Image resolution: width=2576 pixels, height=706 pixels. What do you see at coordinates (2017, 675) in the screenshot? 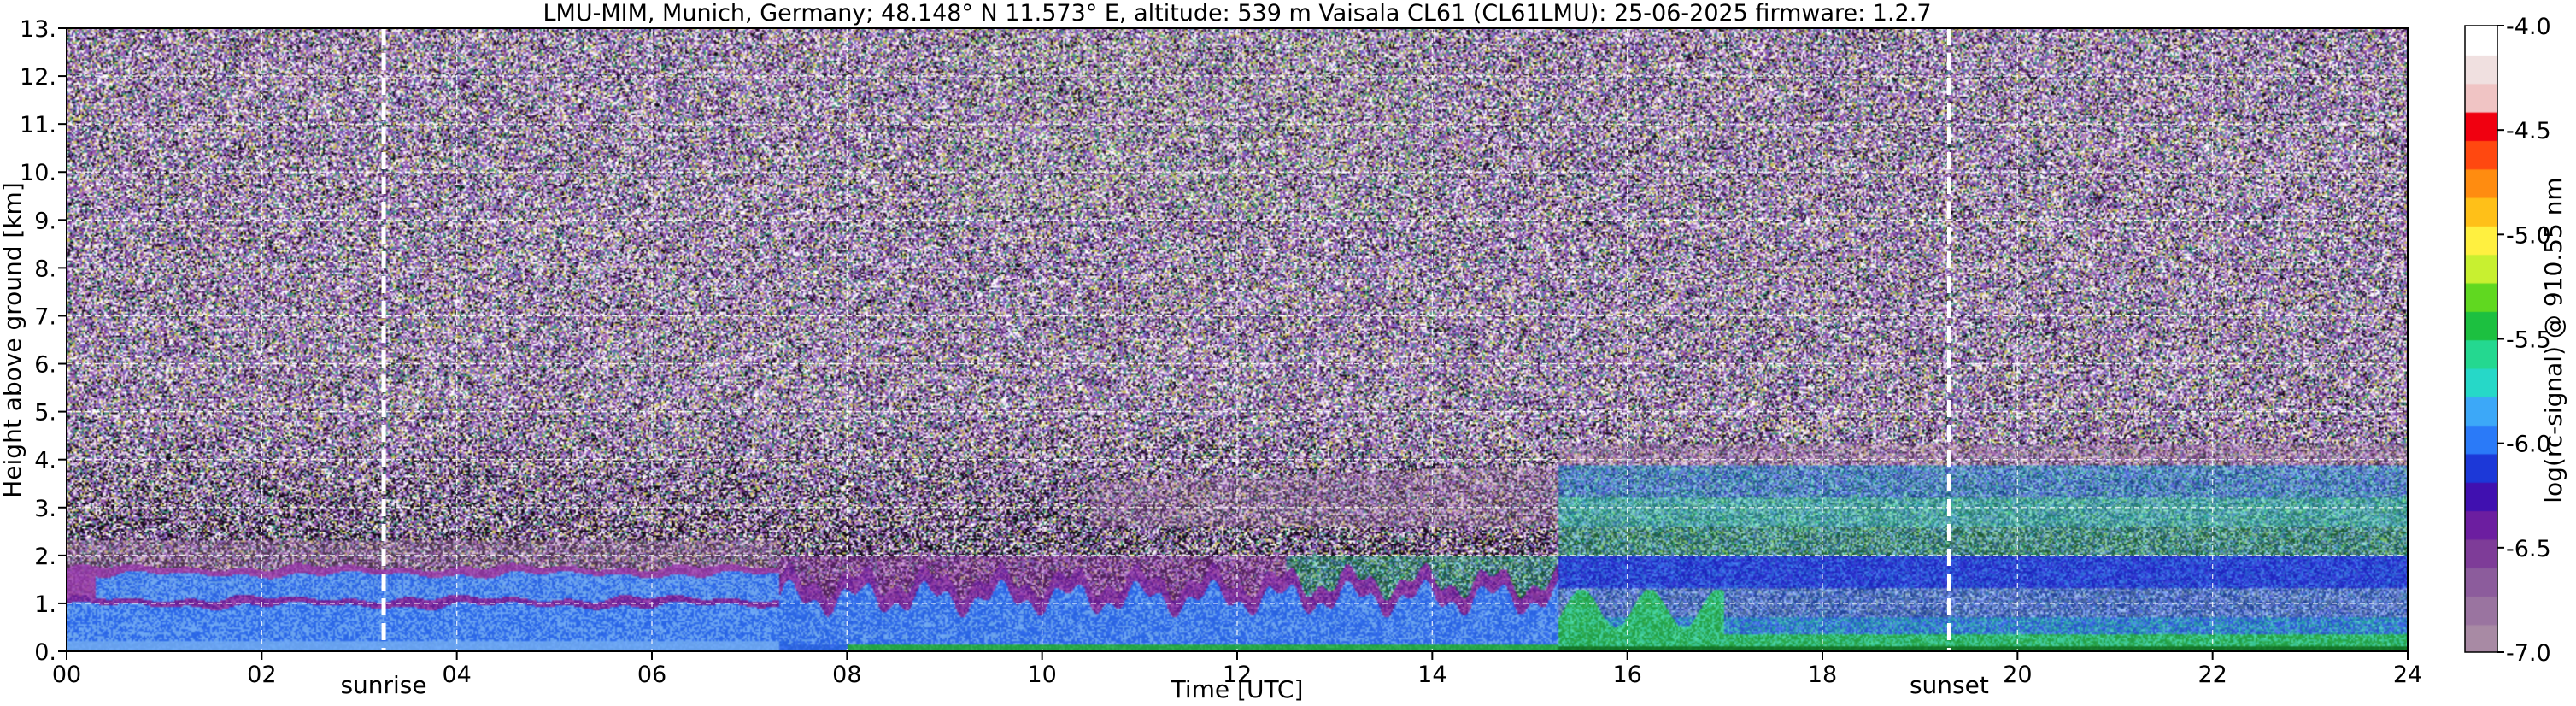
I see `x-tick-label: 20` at bounding box center [2017, 675].